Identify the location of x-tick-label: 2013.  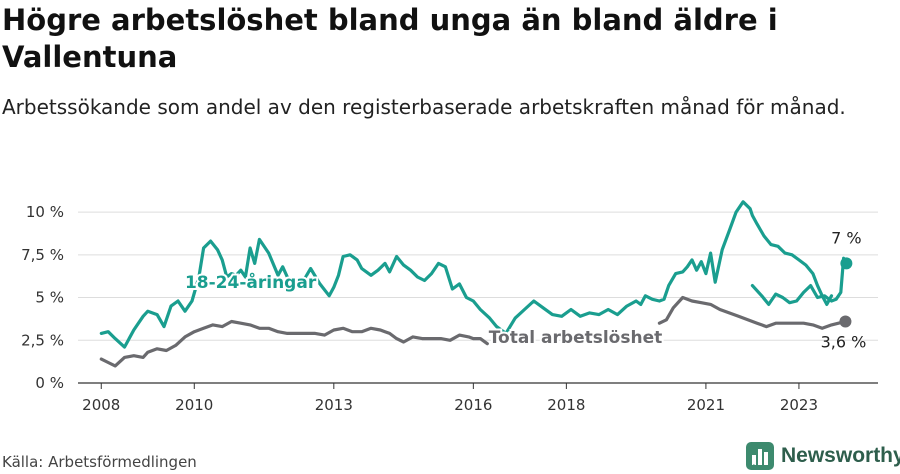
(334, 405).